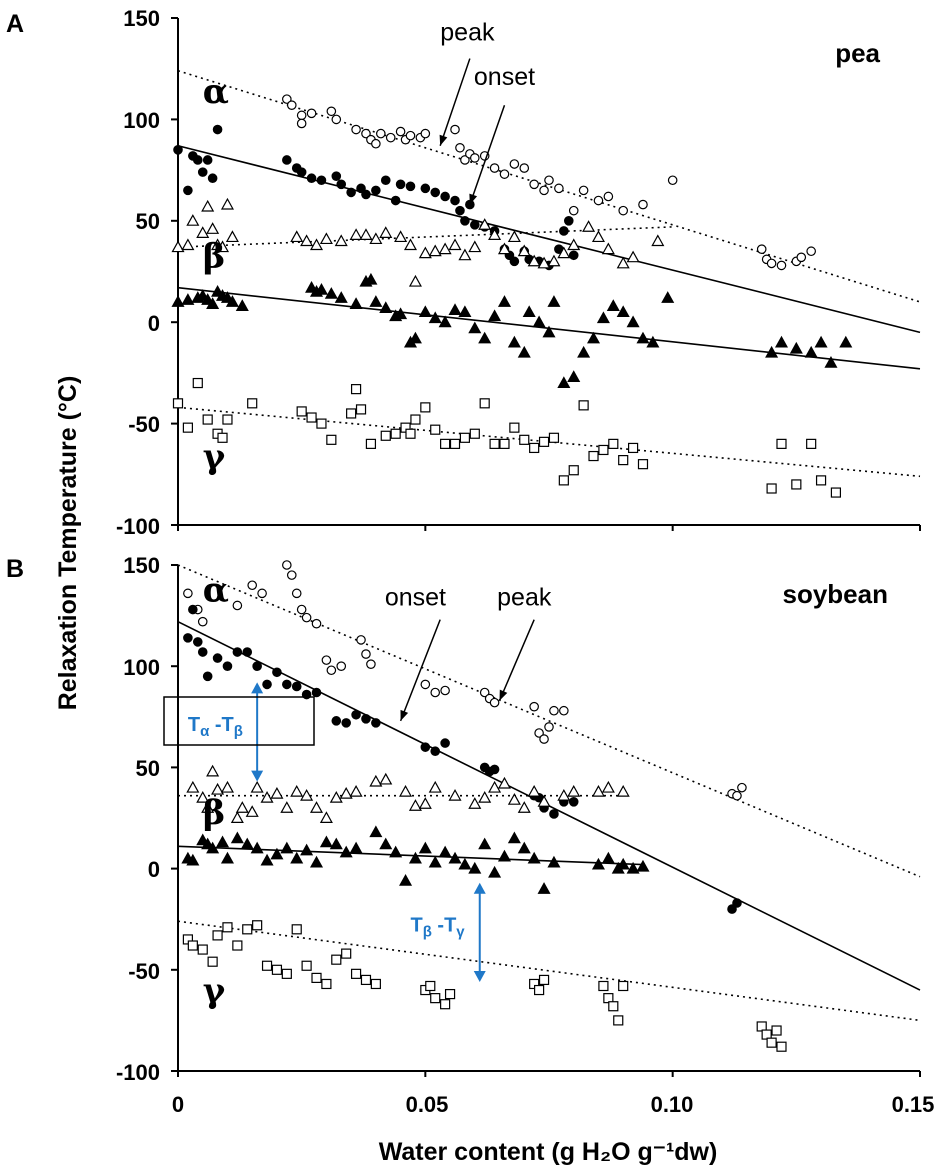 The height and width of the screenshot is (1173, 951). What do you see at coordinates (148, 768) in the screenshot?
I see `panel-b-y-tick: 50` at bounding box center [148, 768].